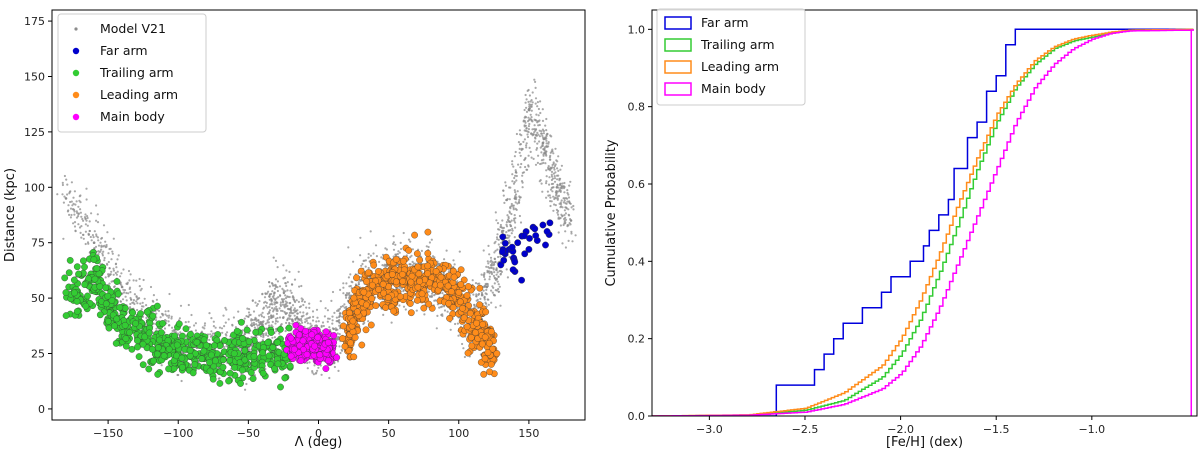  I want to click on far-arm-point, so click(547, 231).